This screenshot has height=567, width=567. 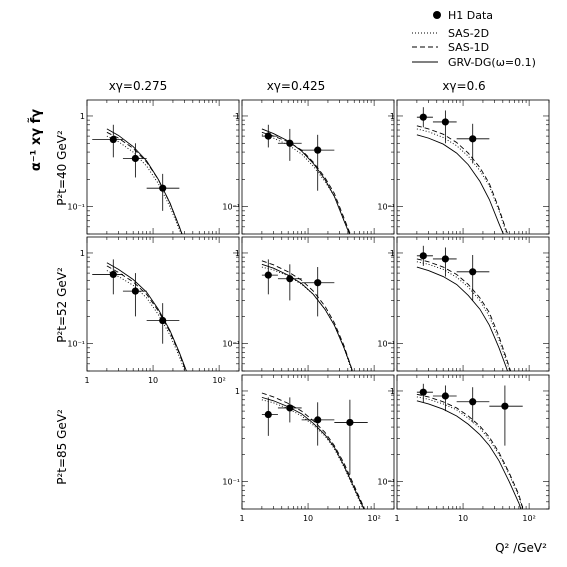 I want to click on legend-grv-label: GRV-DG(ω=0.1), so click(x=492, y=62).